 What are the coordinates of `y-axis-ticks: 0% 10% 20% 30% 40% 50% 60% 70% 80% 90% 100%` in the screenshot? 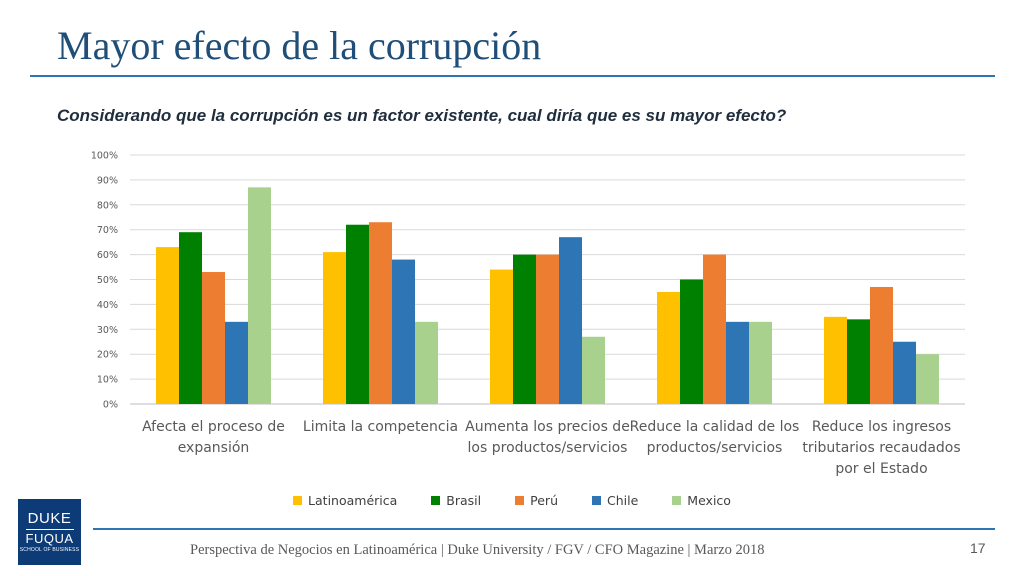 It's located at (104, 281).